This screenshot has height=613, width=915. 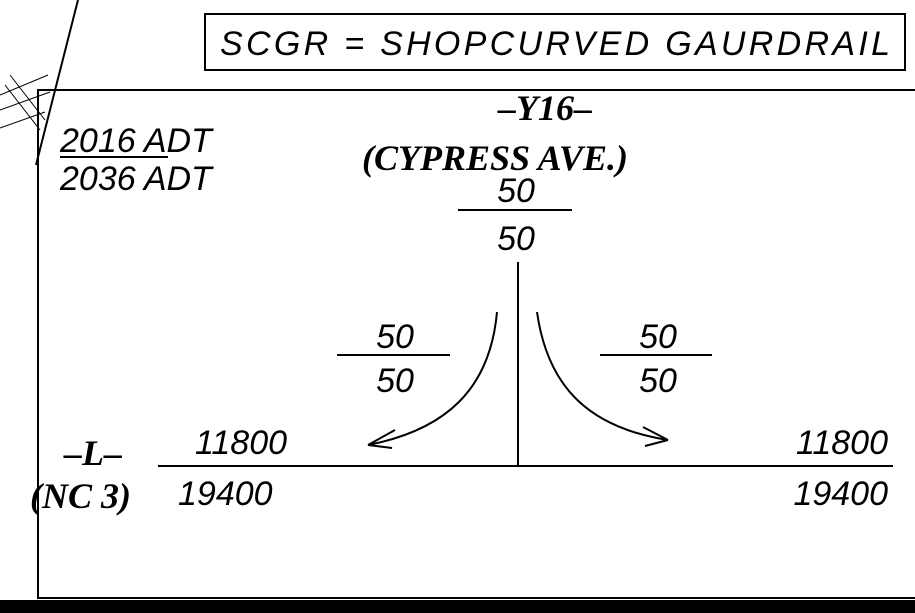 I want to click on right-turn-top: 50, so click(x=658, y=337).